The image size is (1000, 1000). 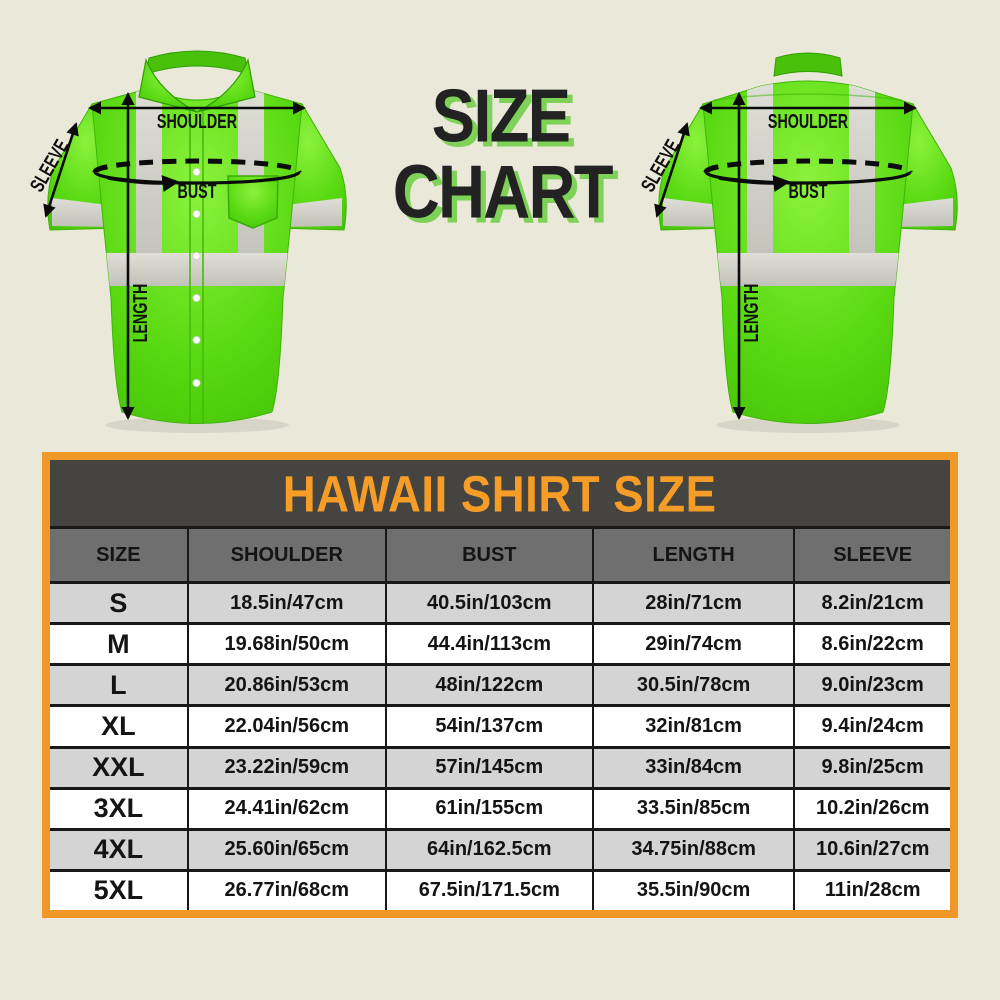 What do you see at coordinates (692, 685) in the screenshot?
I see `cell-length: 30.5in/78cm` at bounding box center [692, 685].